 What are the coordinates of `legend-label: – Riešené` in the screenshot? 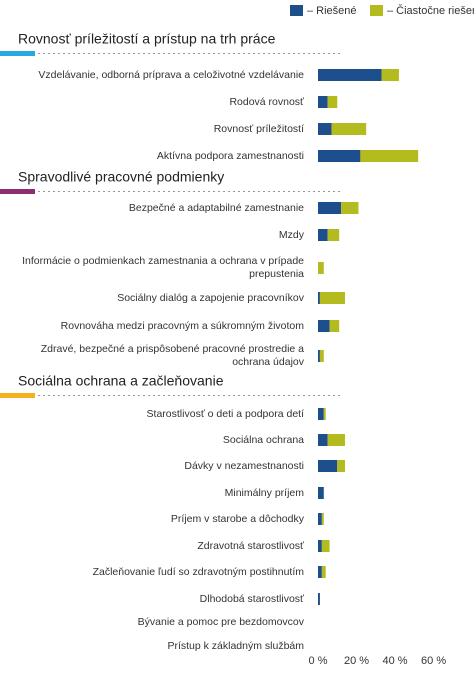 It's located at (332, 11).